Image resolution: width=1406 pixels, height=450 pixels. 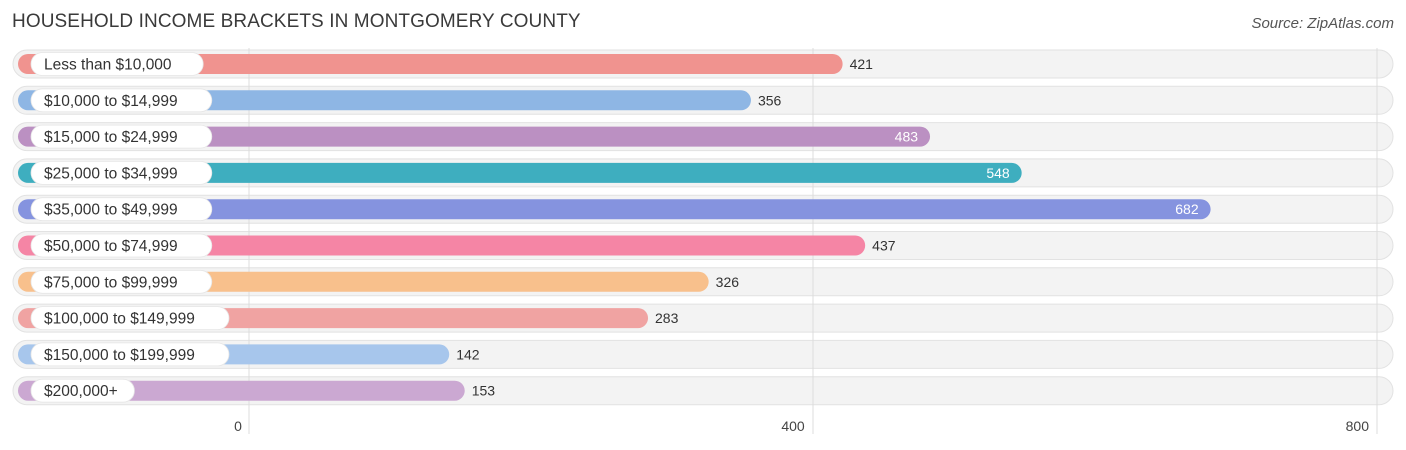 I want to click on category-label: $200,000+, so click(x=81, y=391).